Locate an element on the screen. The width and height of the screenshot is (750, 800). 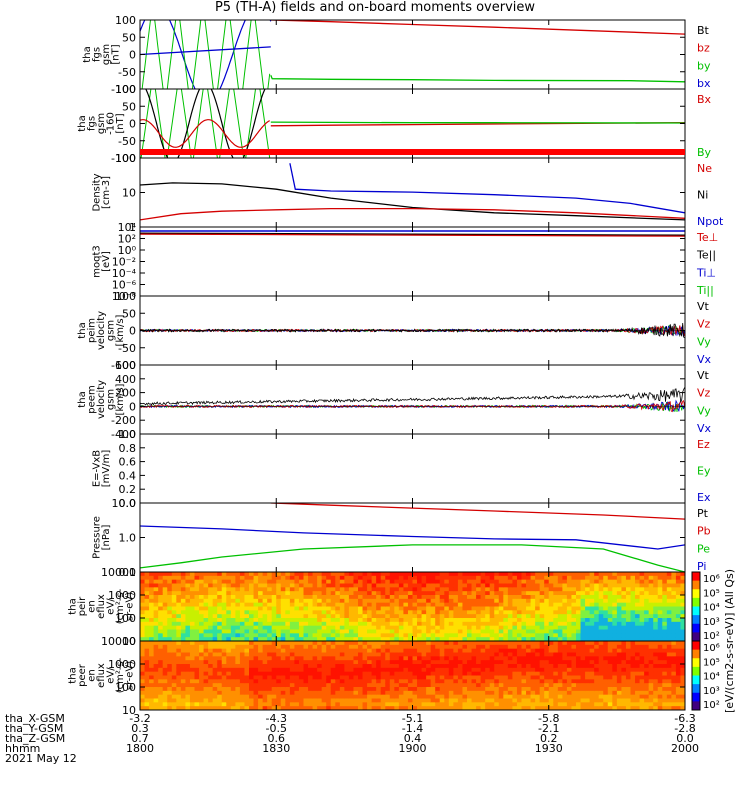
y-axis-label-line: -160 is located at coordinates (111, 123).